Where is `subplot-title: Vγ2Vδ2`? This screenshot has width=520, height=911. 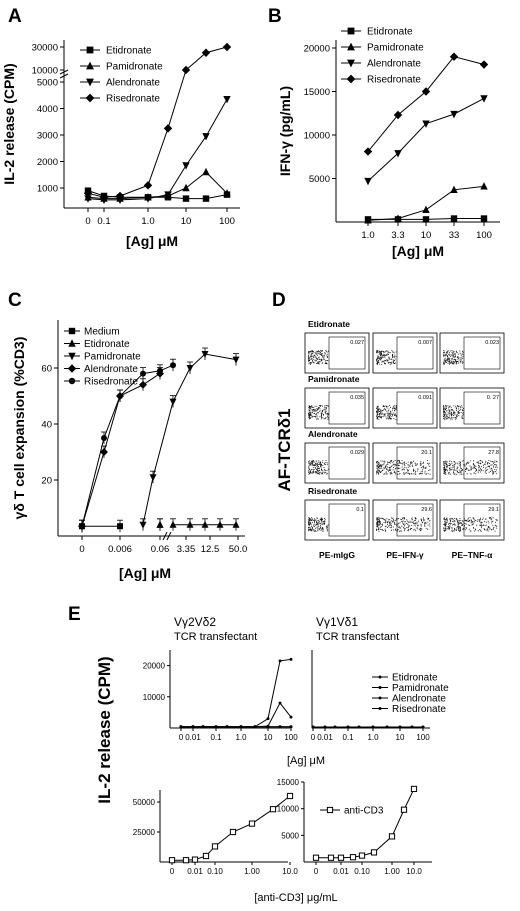 subplot-title: Vγ2Vδ2 is located at coordinates (195, 622).